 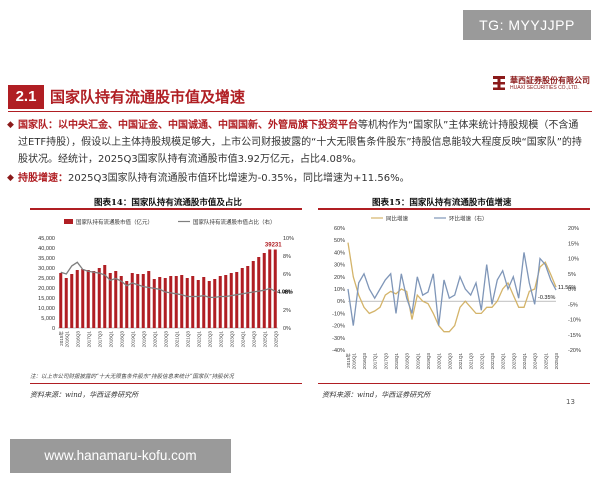 I want to click on x-tick-label: 2016Q3, so click(x=77, y=339).